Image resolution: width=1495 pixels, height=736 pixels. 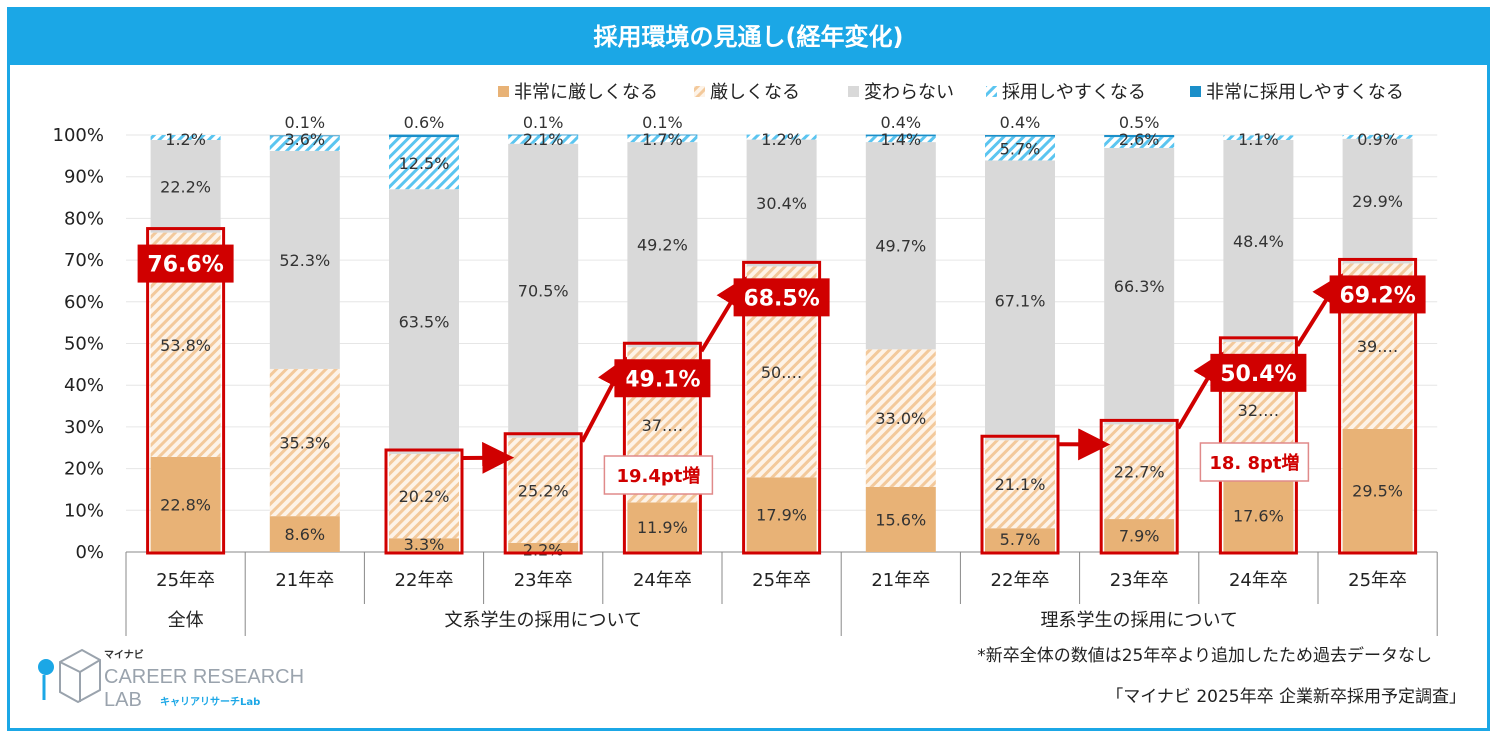 What do you see at coordinates (1139, 580) in the screenshot?
I see `x-tick-label: 23年卒` at bounding box center [1139, 580].